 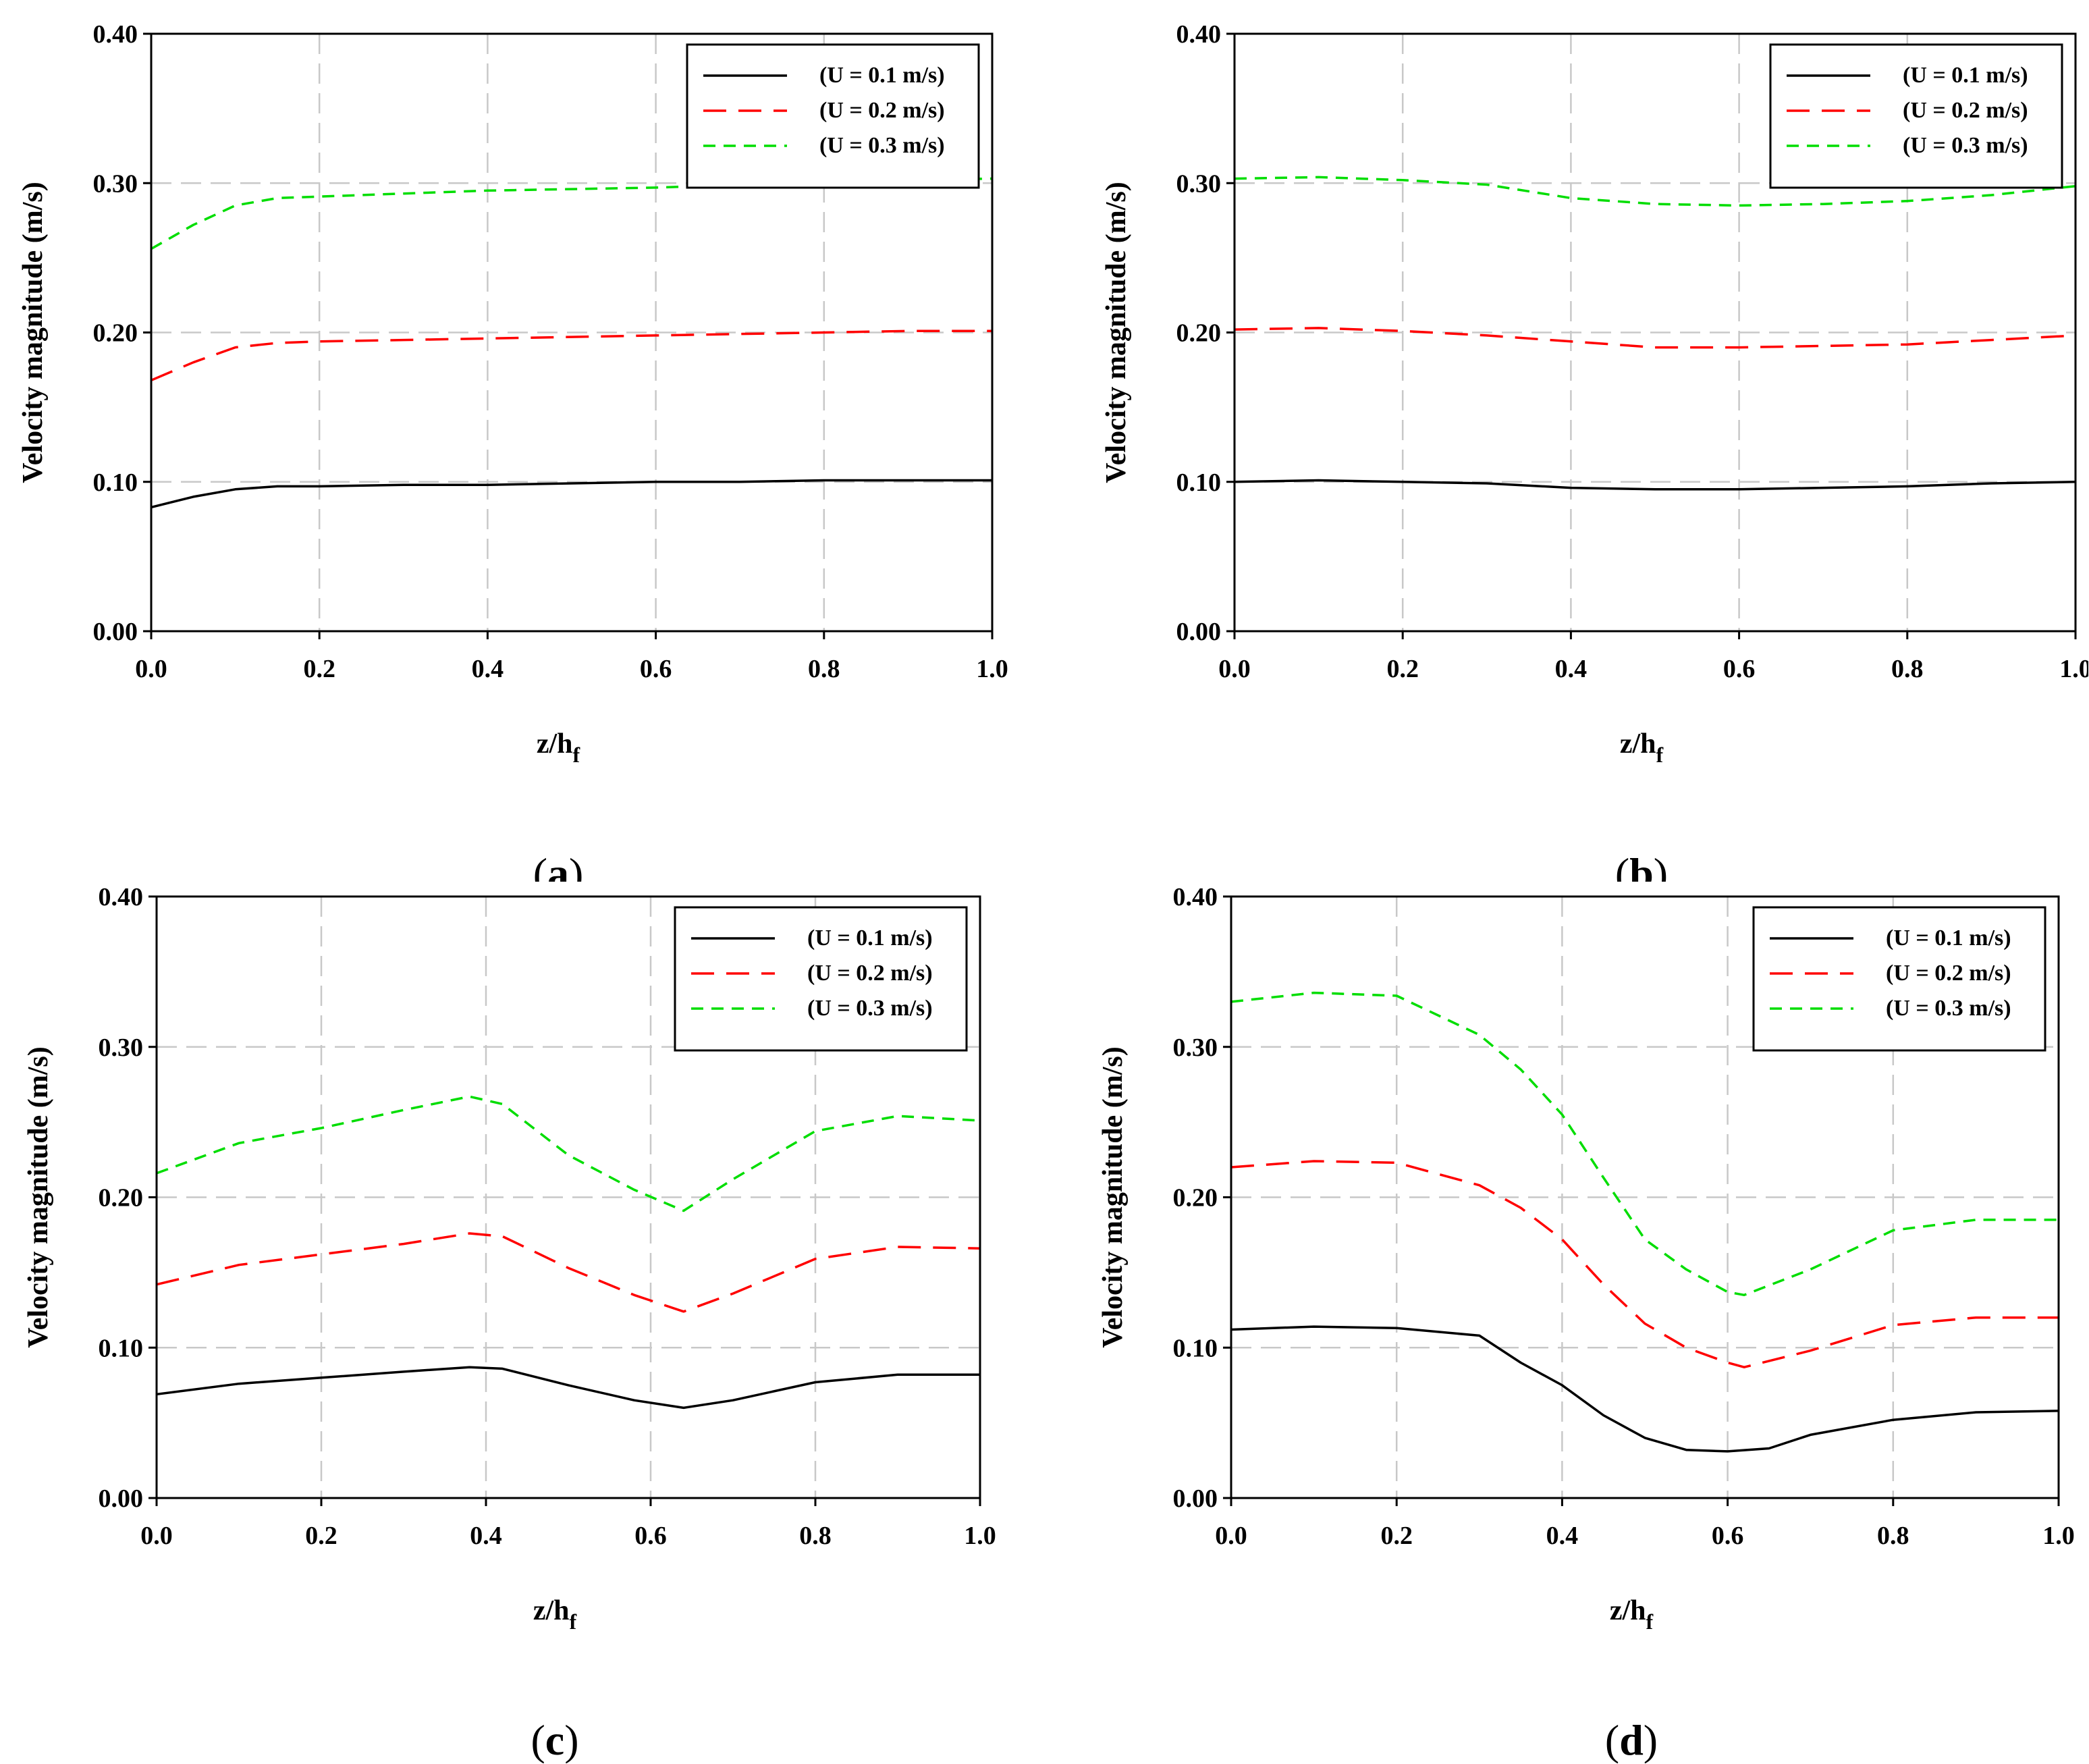 I want to click on panel-label: (b), so click(x=1641, y=865).